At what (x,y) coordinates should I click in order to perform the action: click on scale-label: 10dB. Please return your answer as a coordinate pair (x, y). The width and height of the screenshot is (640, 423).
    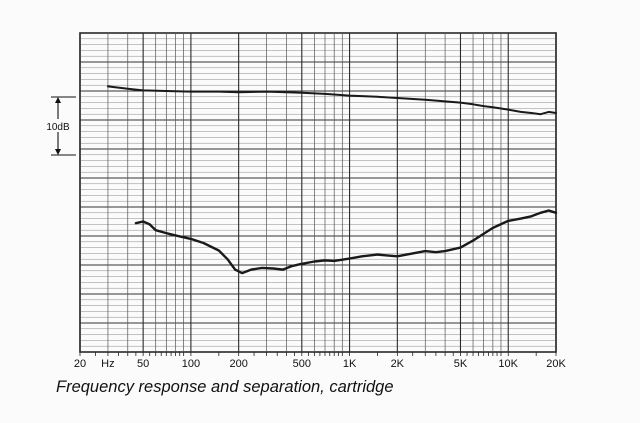
    Looking at the image, I should click on (58, 127).